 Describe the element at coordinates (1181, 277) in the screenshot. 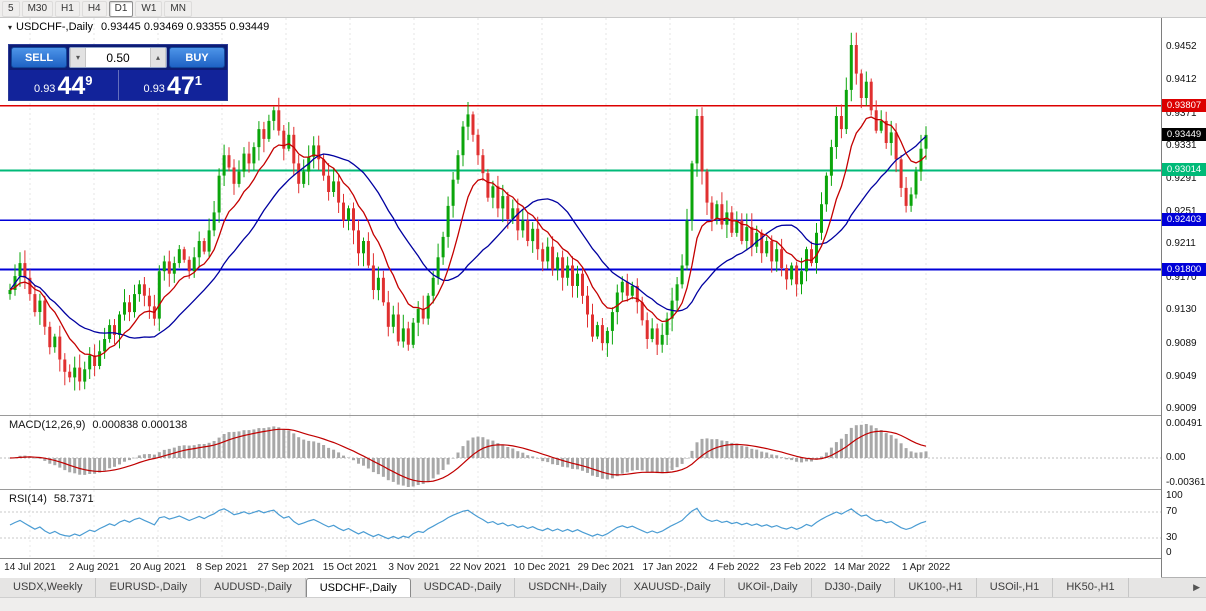

I see `price-tick: 0.9170` at that location.